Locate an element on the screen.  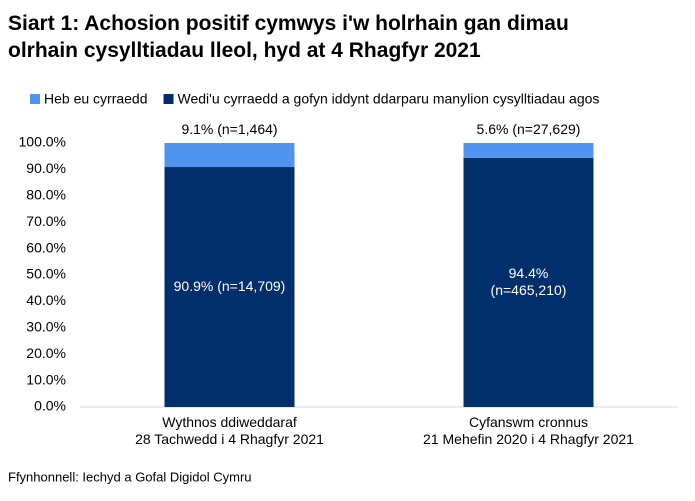
data-label: 9.1% (n=1,464) is located at coordinates (229, 129).